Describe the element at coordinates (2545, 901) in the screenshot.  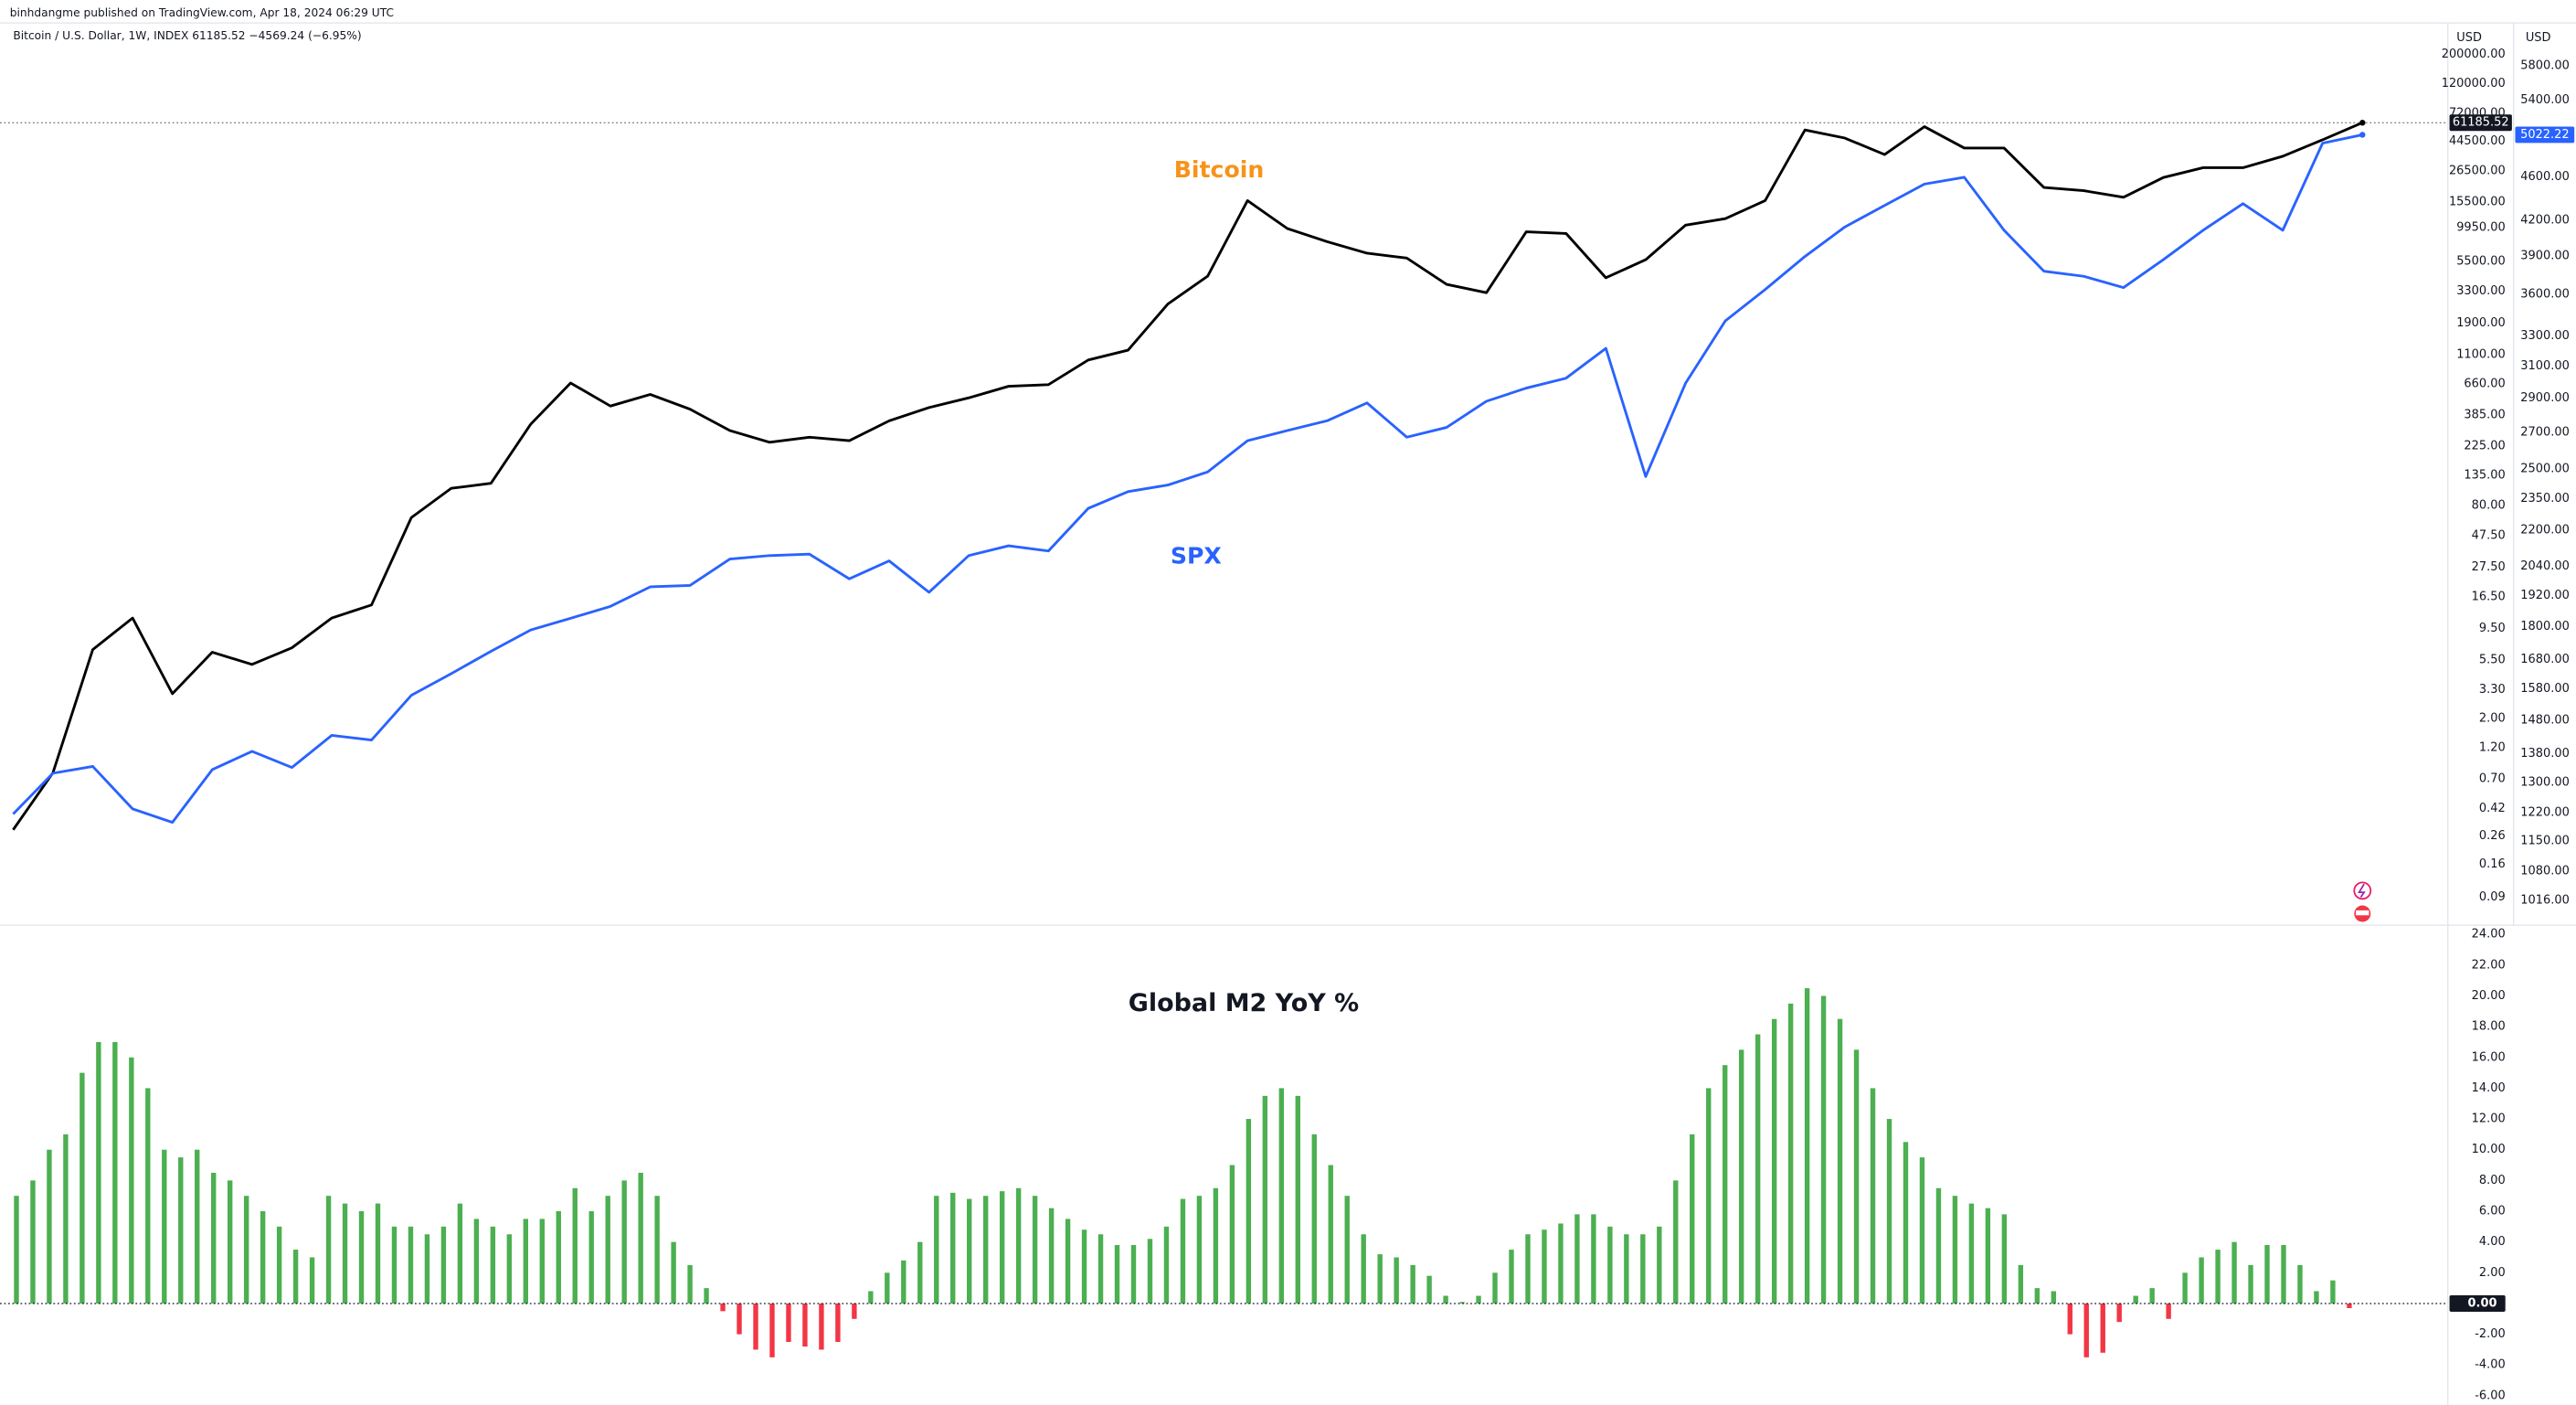
I see `y-tick-label: 1016.00` at that location.